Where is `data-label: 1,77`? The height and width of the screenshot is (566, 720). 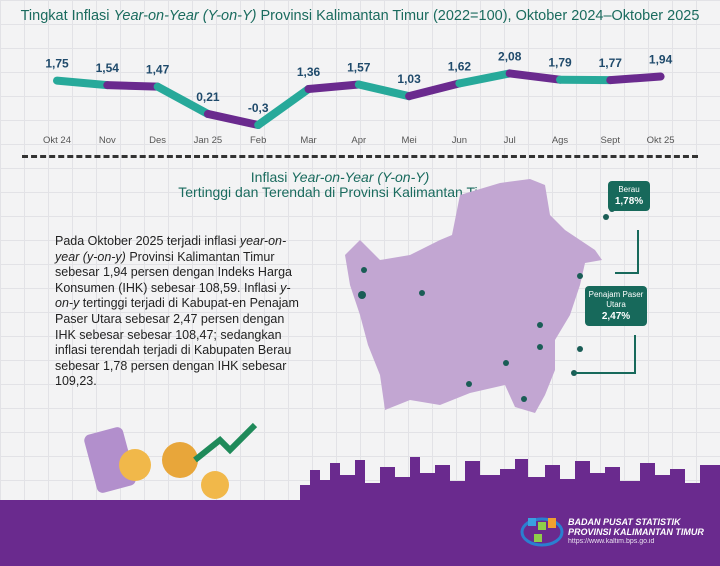 data-label: 1,77 is located at coordinates (611, 63).